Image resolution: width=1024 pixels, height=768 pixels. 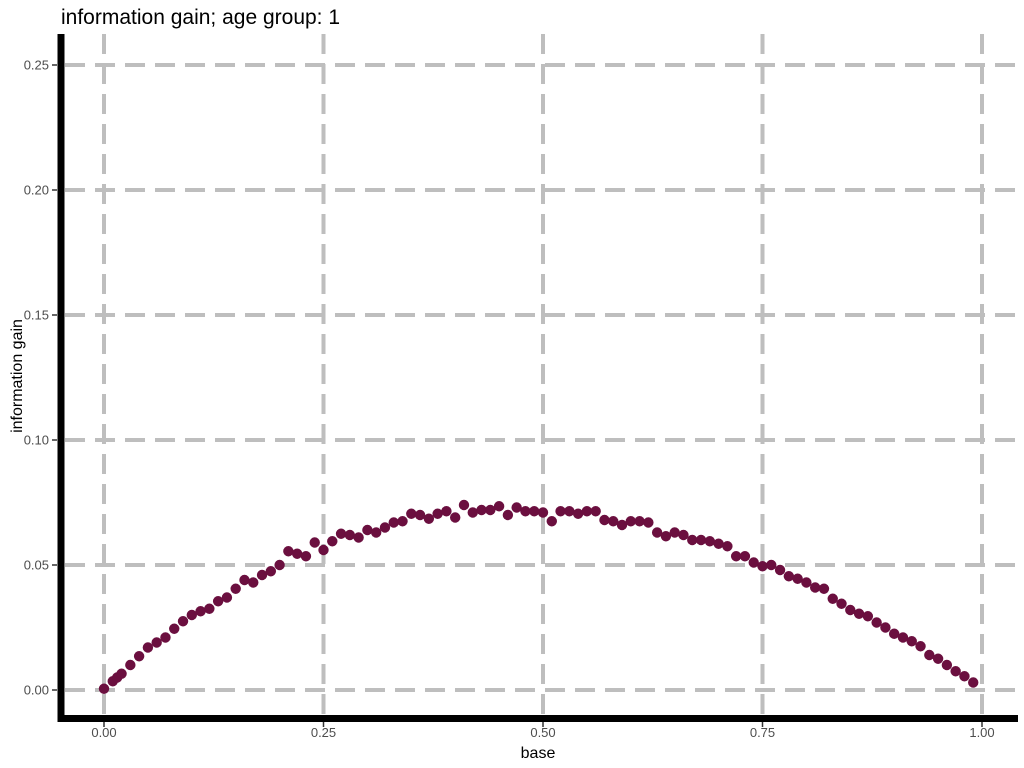 I want to click on x-axis-ticks: 0.00 0.25 0.50 0.75 1.00, so click(x=543, y=731).